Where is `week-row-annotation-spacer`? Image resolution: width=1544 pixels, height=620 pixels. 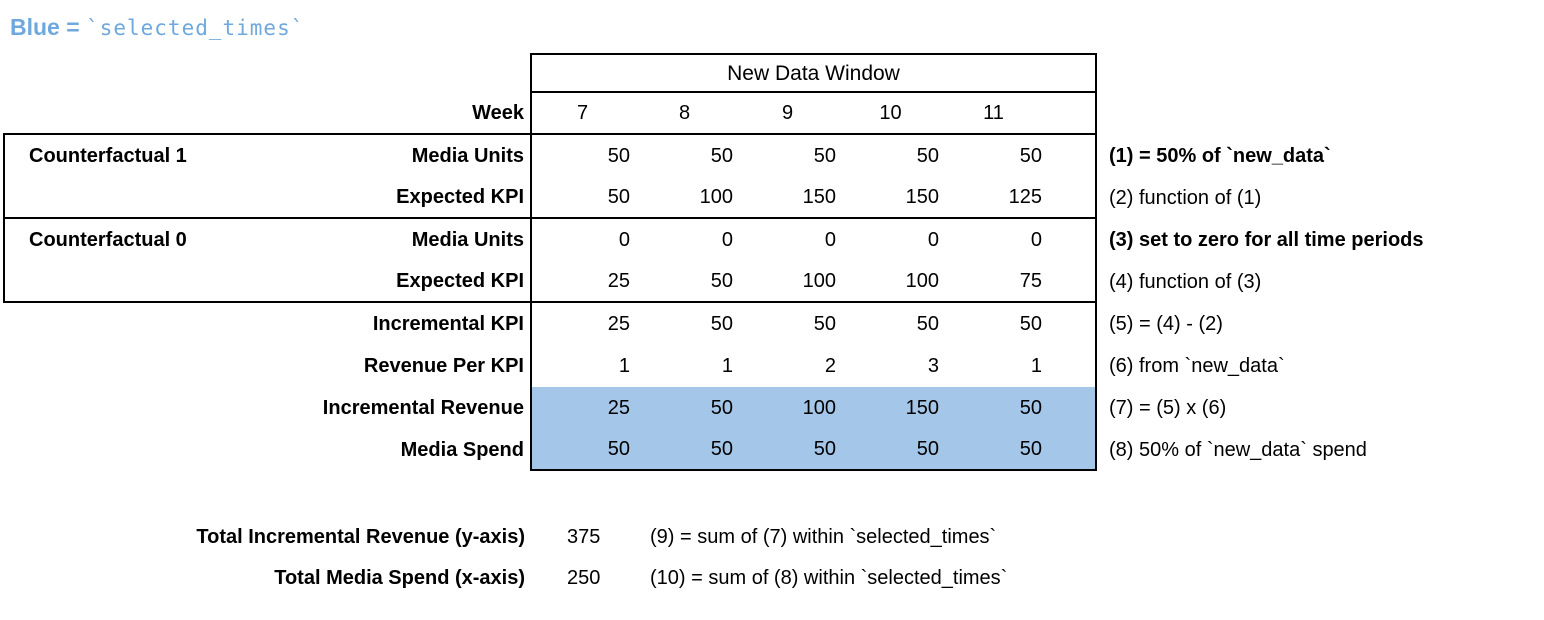
week-row-annotation-spacer is located at coordinates (1320, 114).